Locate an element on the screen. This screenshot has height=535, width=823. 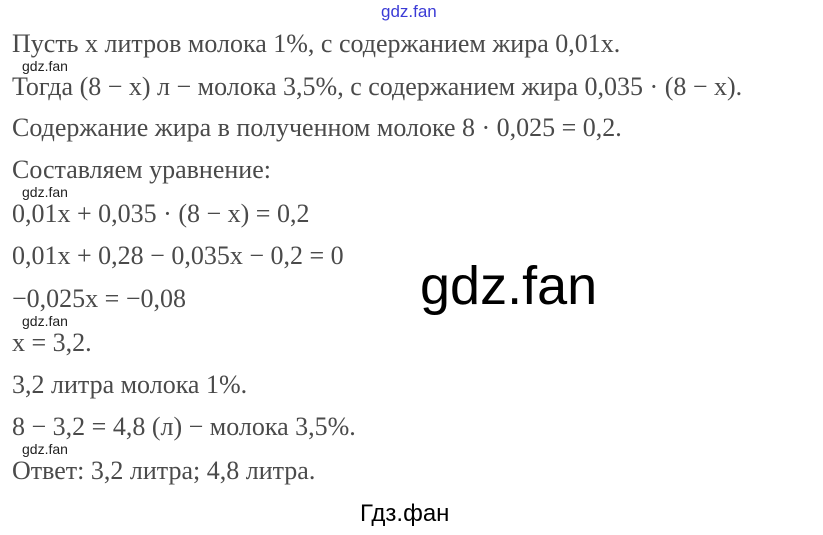
answer-line: Ответ: 3,2 литра; 4,8 литра. is located at coordinates (164, 470).